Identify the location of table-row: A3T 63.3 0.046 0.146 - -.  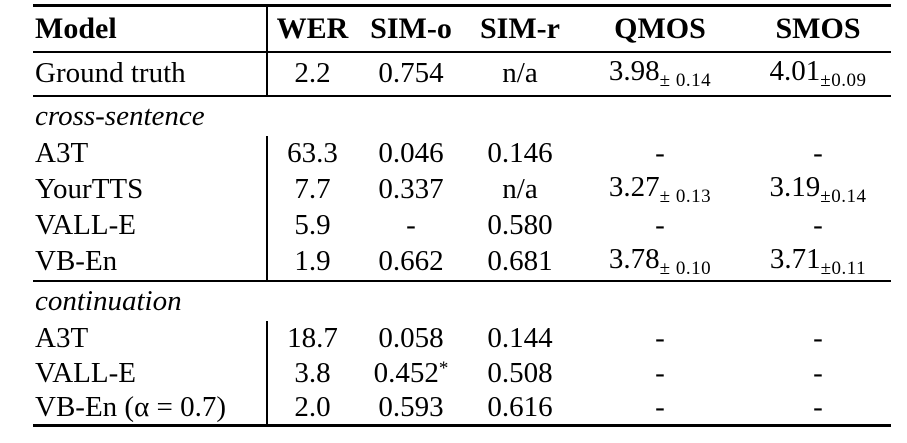
(462, 153).